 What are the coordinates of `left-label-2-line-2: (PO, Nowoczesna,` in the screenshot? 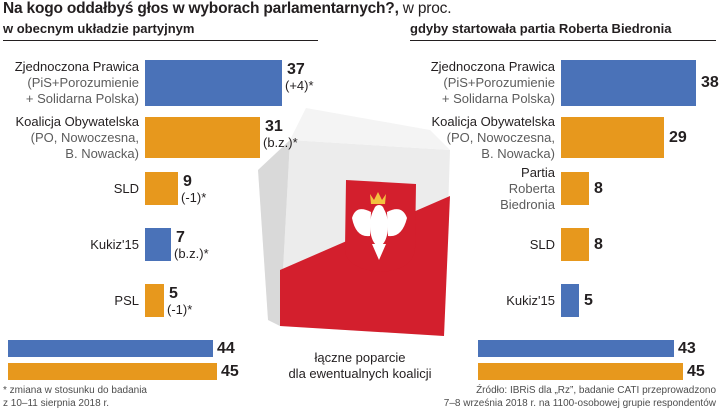 It's located at (84, 137).